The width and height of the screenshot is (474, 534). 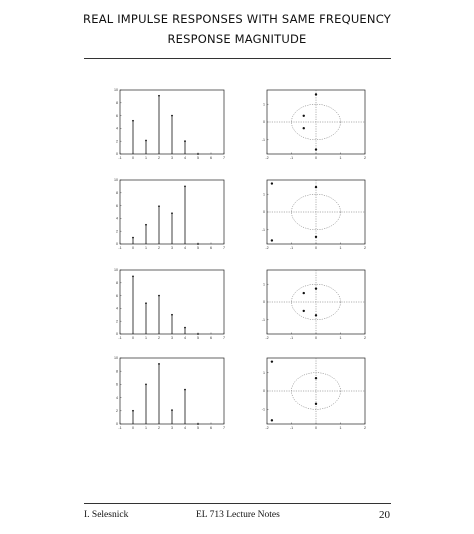 What do you see at coordinates (263, 140) in the screenshot?
I see `y-tick-label: -1` at bounding box center [263, 140].